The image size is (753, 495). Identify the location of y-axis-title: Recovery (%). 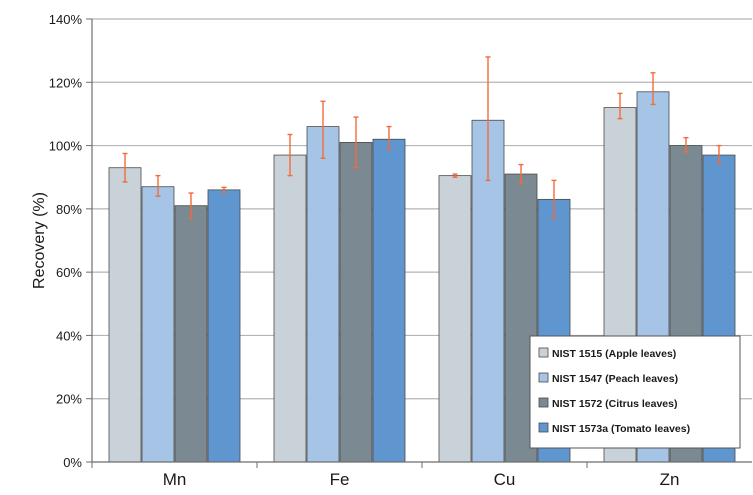
(39, 240).